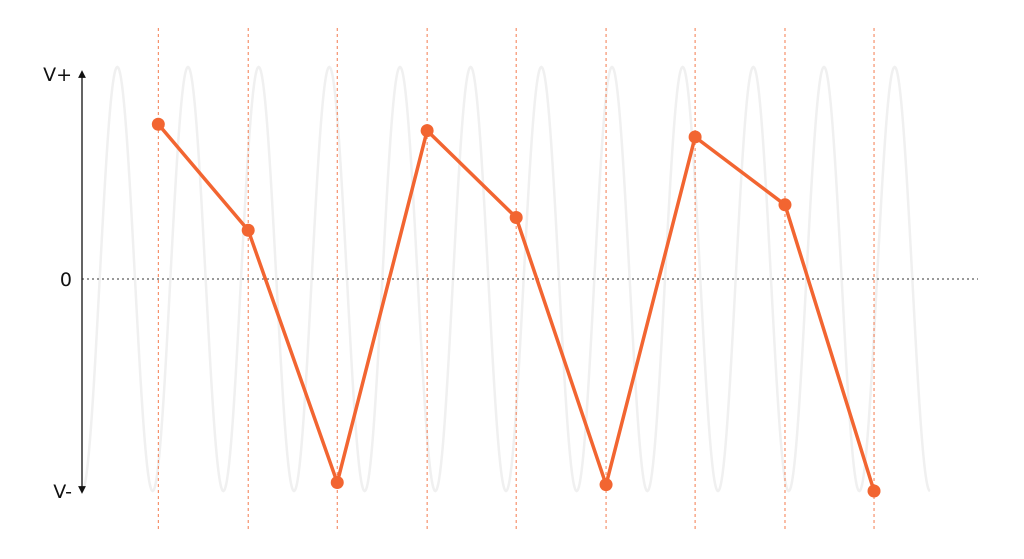 The image size is (1024, 559). I want to click on y-tick-label-top: V+, so click(57, 75).